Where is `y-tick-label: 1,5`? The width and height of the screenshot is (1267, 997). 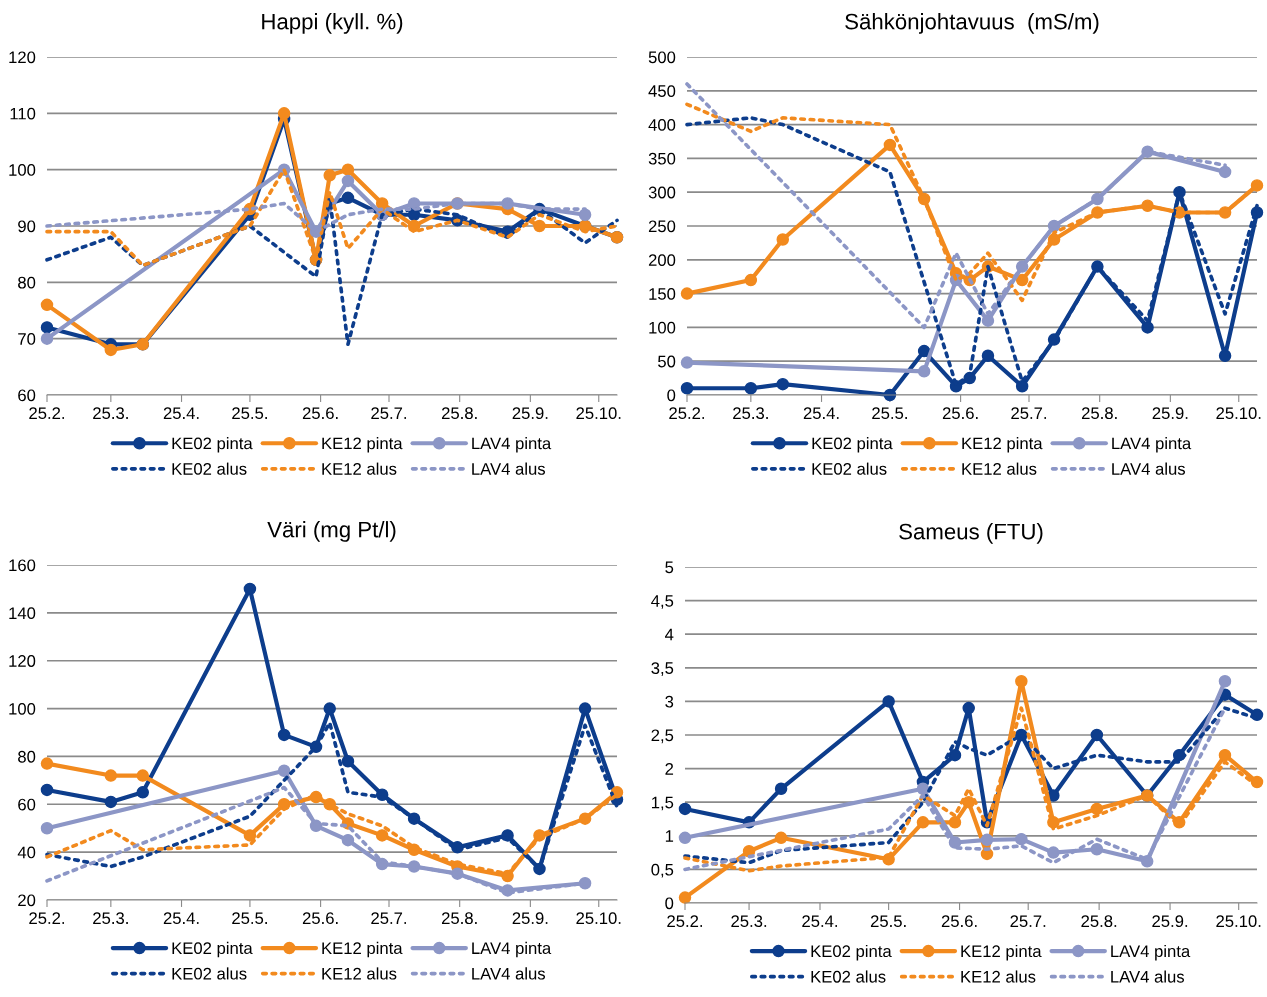 y-tick-label: 1,5 is located at coordinates (662, 803).